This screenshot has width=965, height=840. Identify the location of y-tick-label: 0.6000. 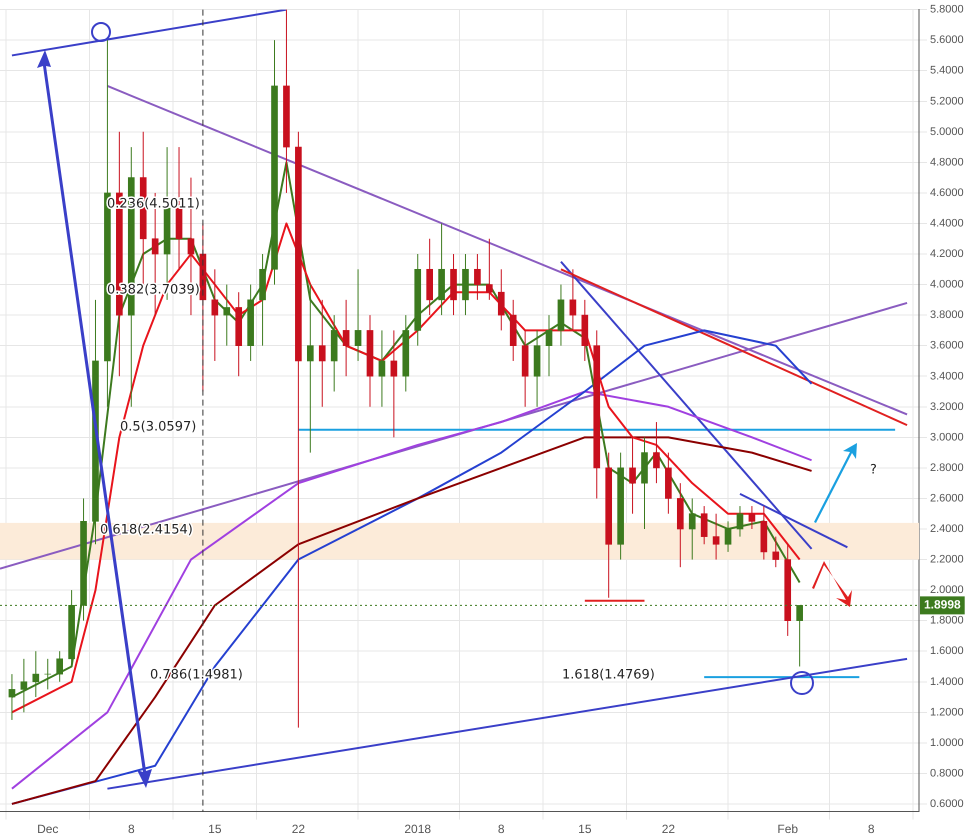
(947, 804).